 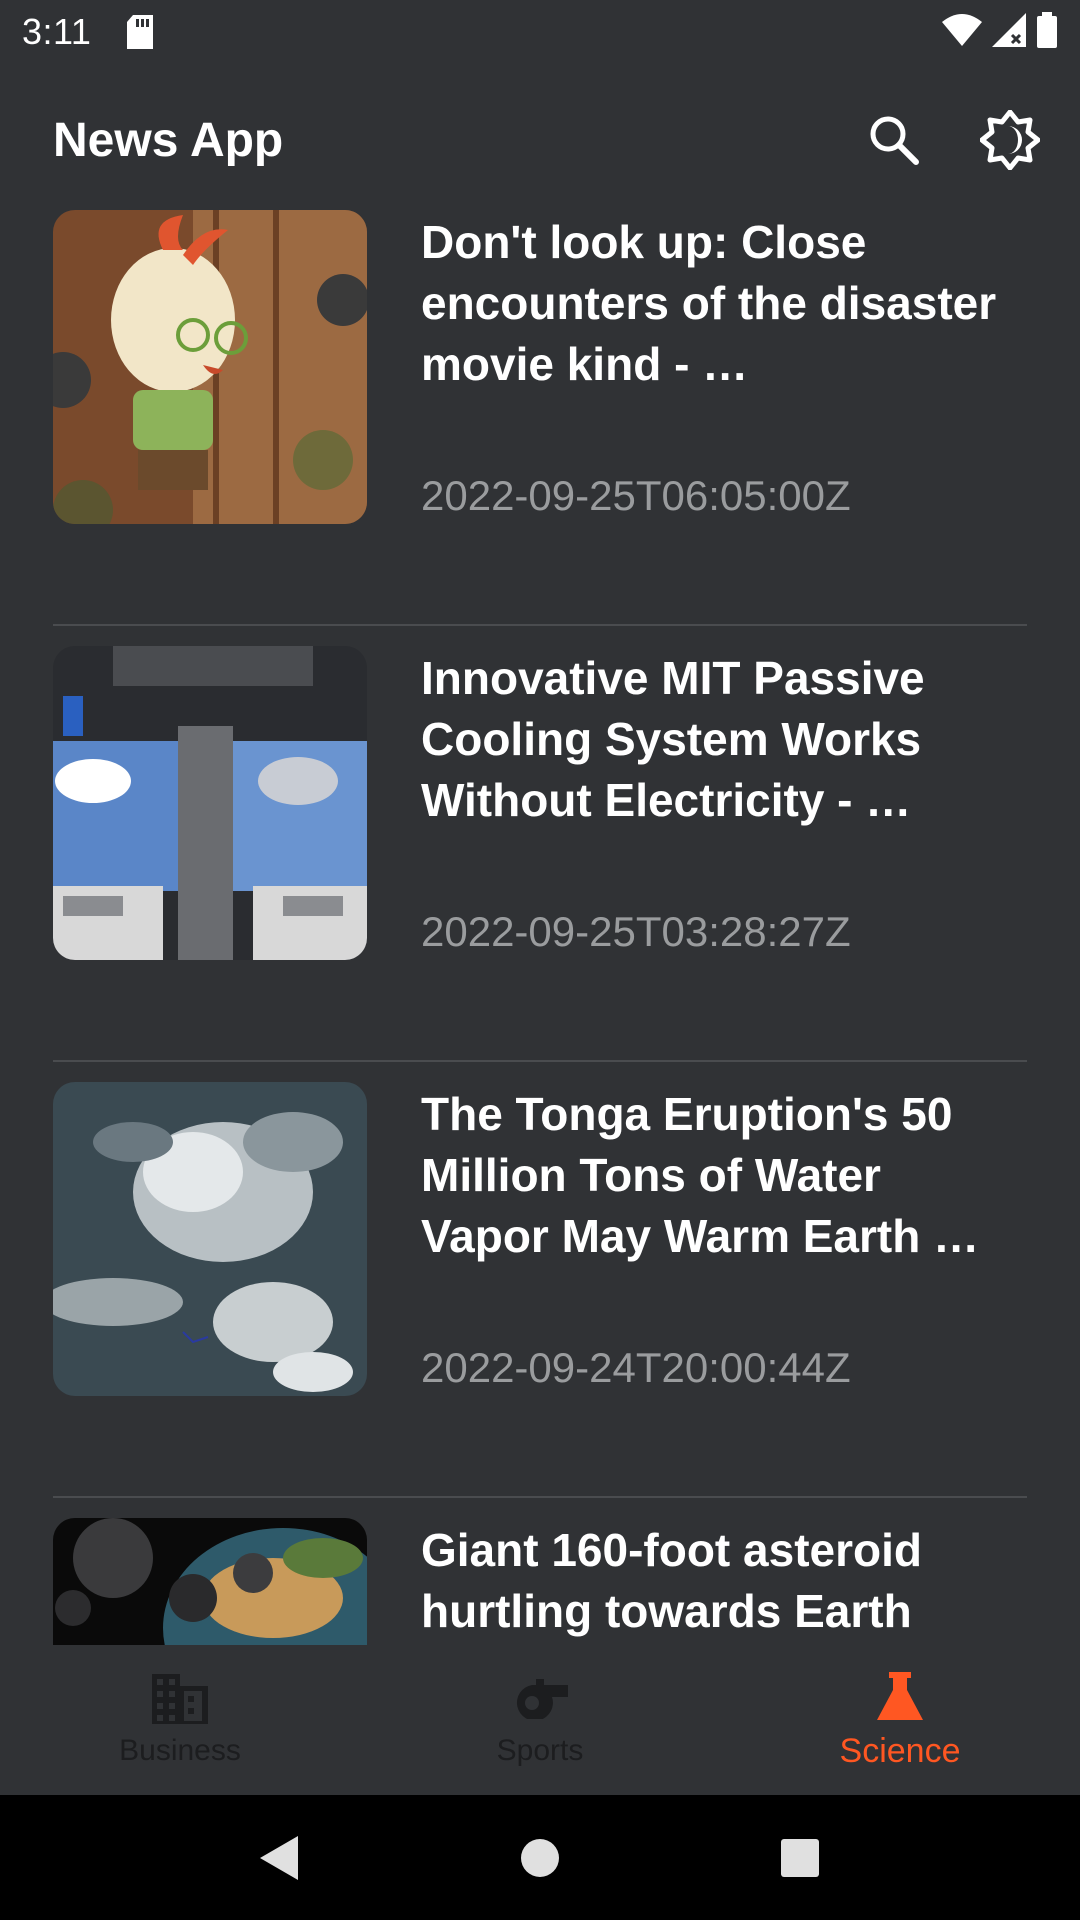 I want to click on battery-icon, so click(x=1047, y=32).